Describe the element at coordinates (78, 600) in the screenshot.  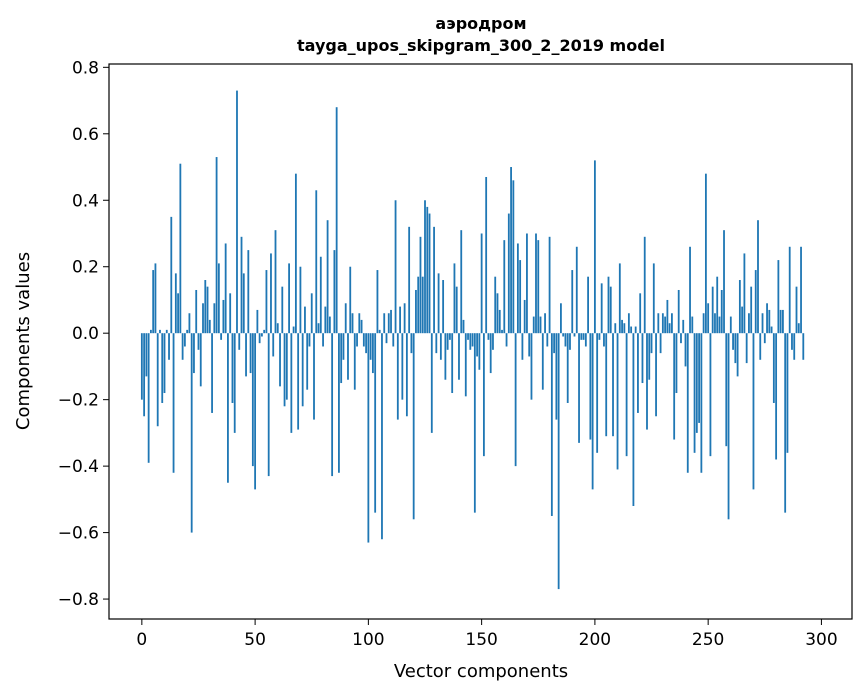
I see `y-tick-label: −0.8` at that location.